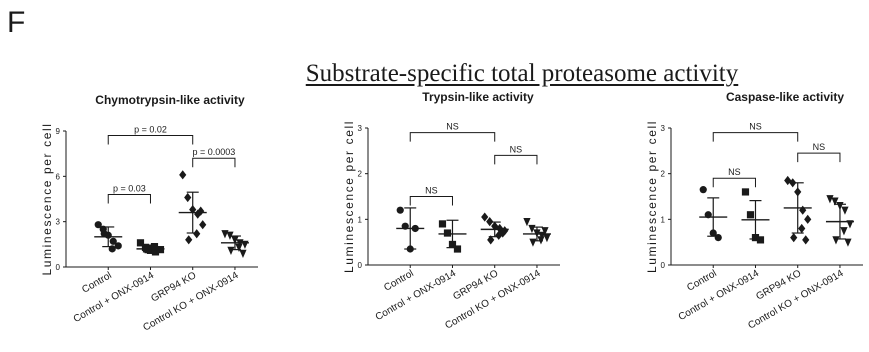  I want to click on y-tick-label: 9, so click(58, 131).